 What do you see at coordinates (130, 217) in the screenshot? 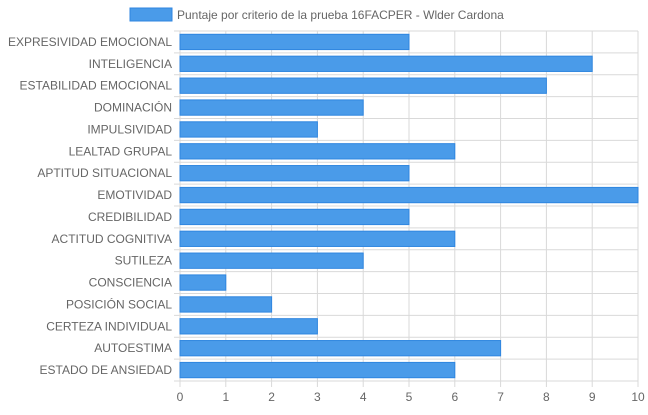
I see `category-label: CREDIBILIDAD` at bounding box center [130, 217].